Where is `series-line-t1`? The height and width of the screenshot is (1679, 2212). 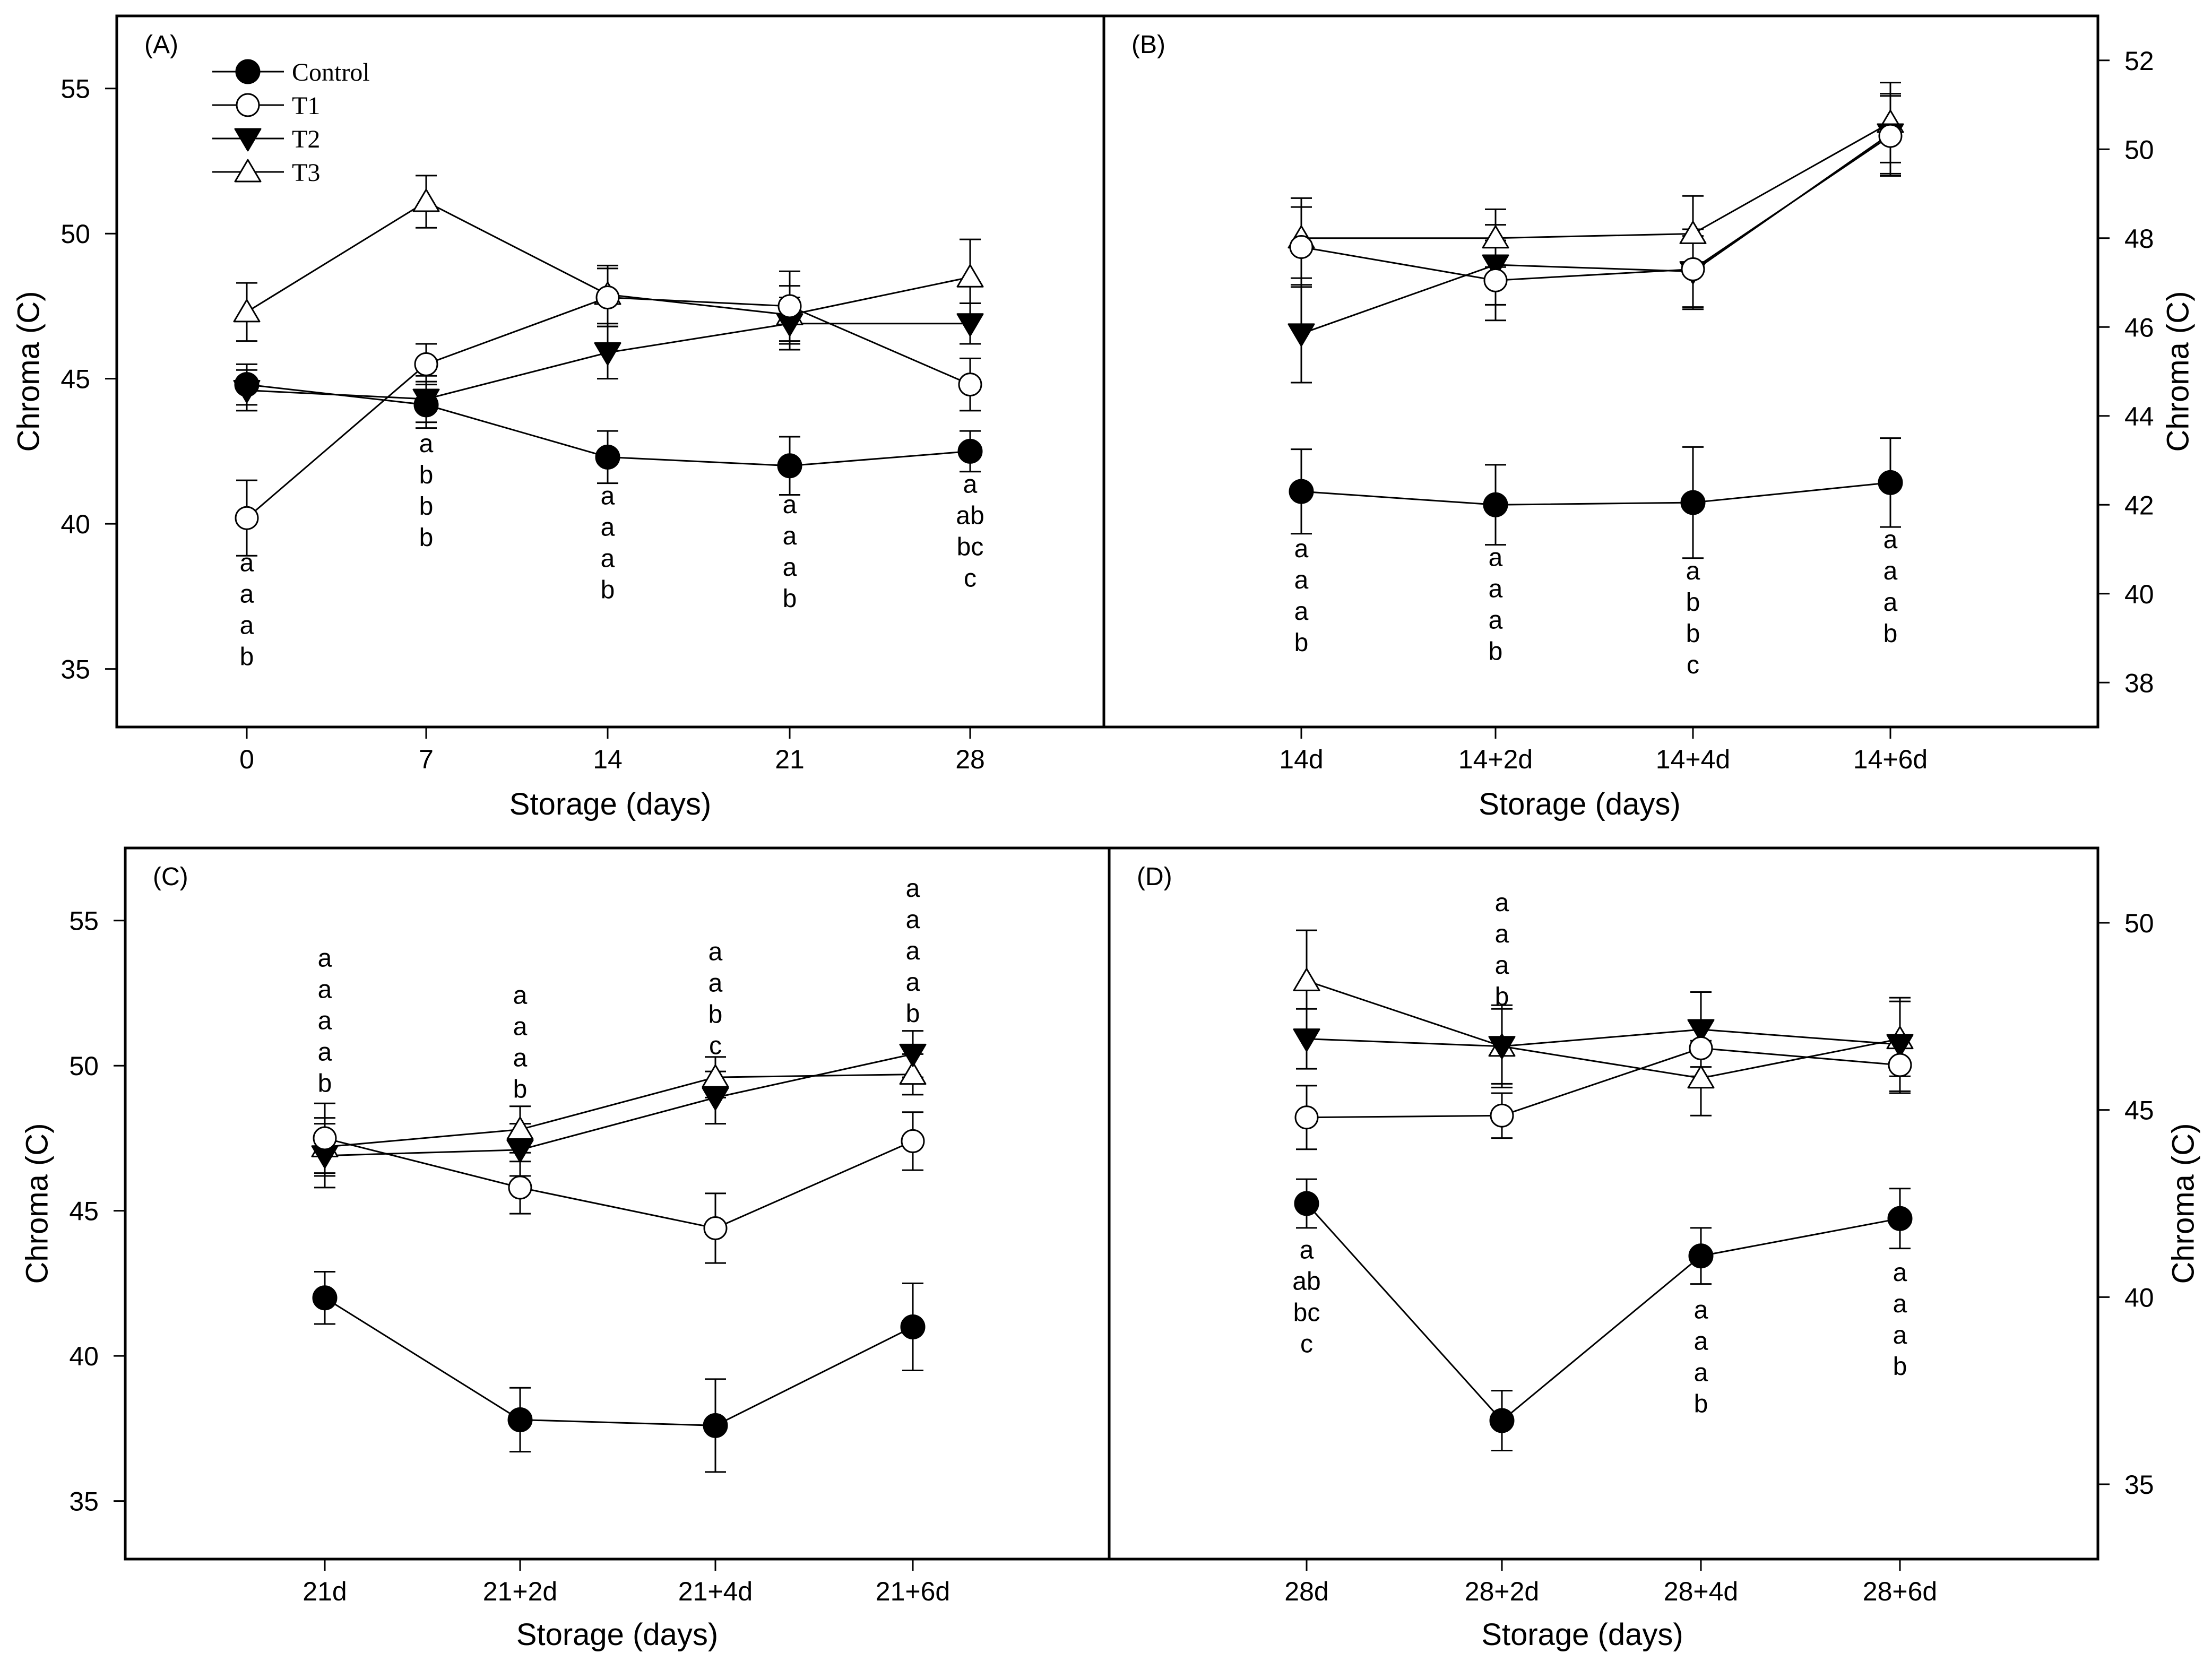 series-line-t1 is located at coordinates (618, 1183).